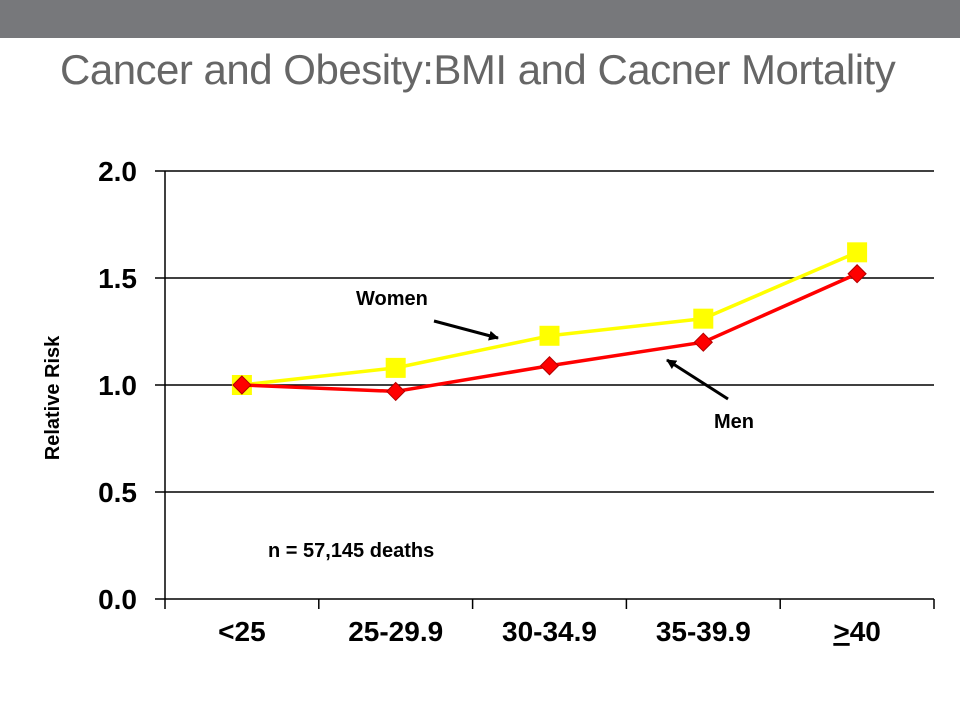  What do you see at coordinates (242, 631) in the screenshot?
I see `x-tick-label: <25` at bounding box center [242, 631].